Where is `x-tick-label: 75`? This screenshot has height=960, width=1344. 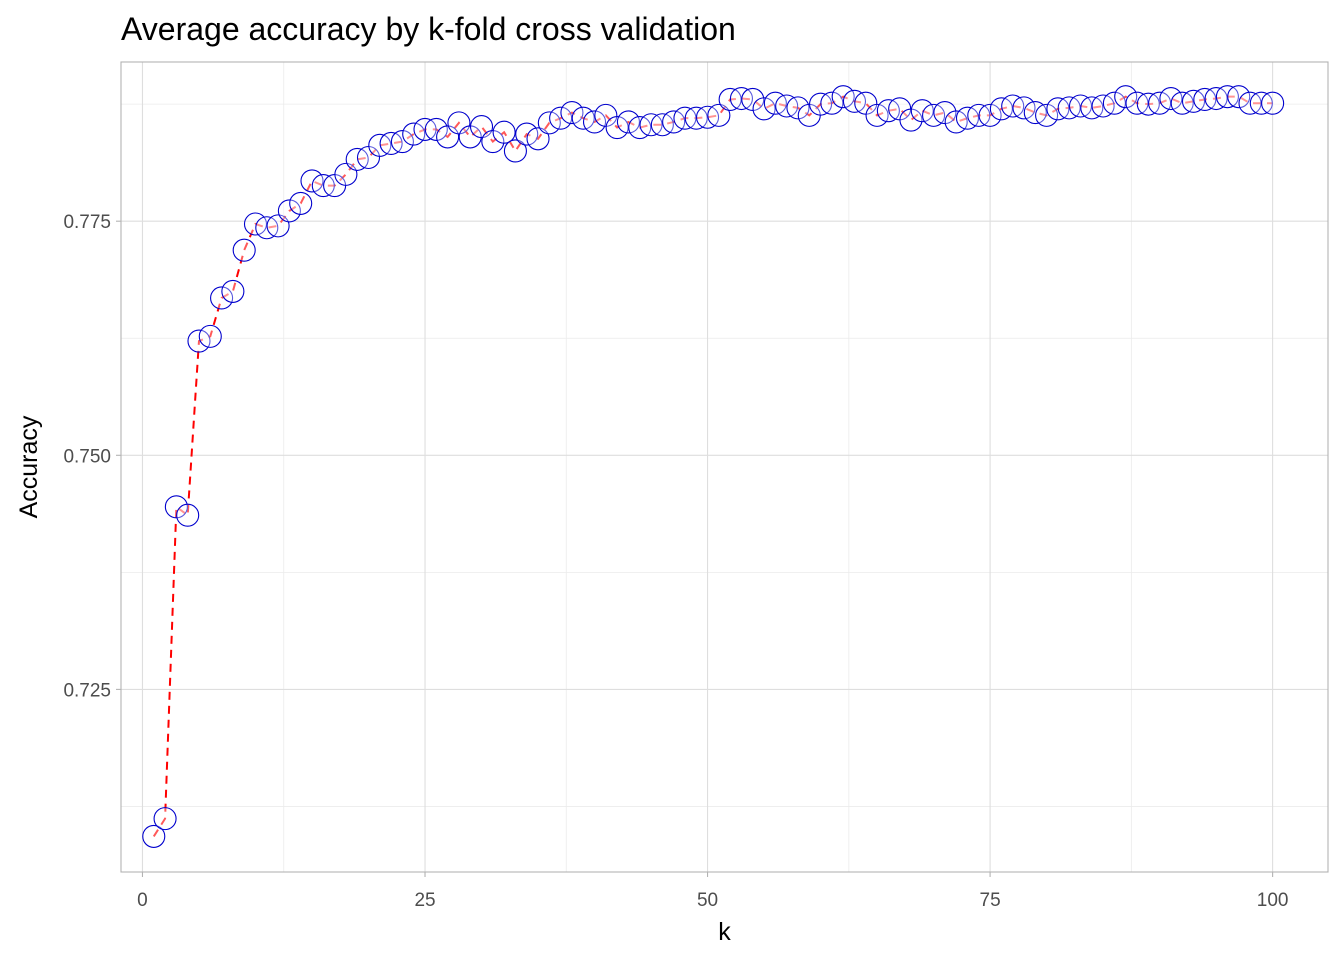
x-tick-label: 75 is located at coordinates (990, 900).